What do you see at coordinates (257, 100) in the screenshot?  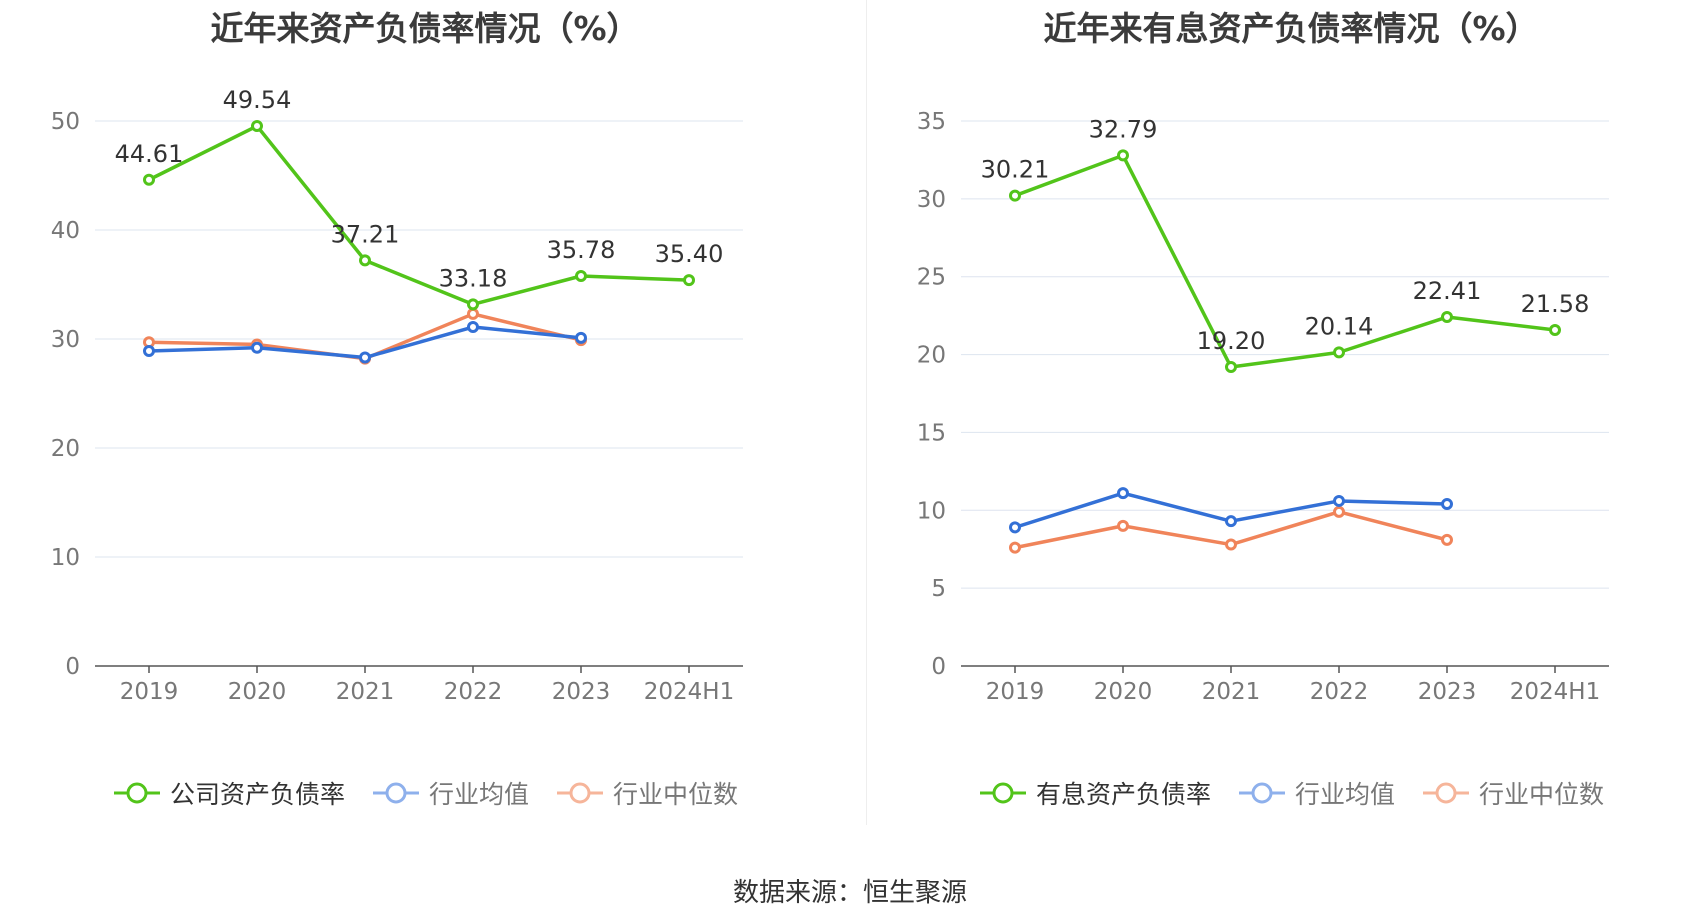 I see `data-label: 49.54` at bounding box center [257, 100].